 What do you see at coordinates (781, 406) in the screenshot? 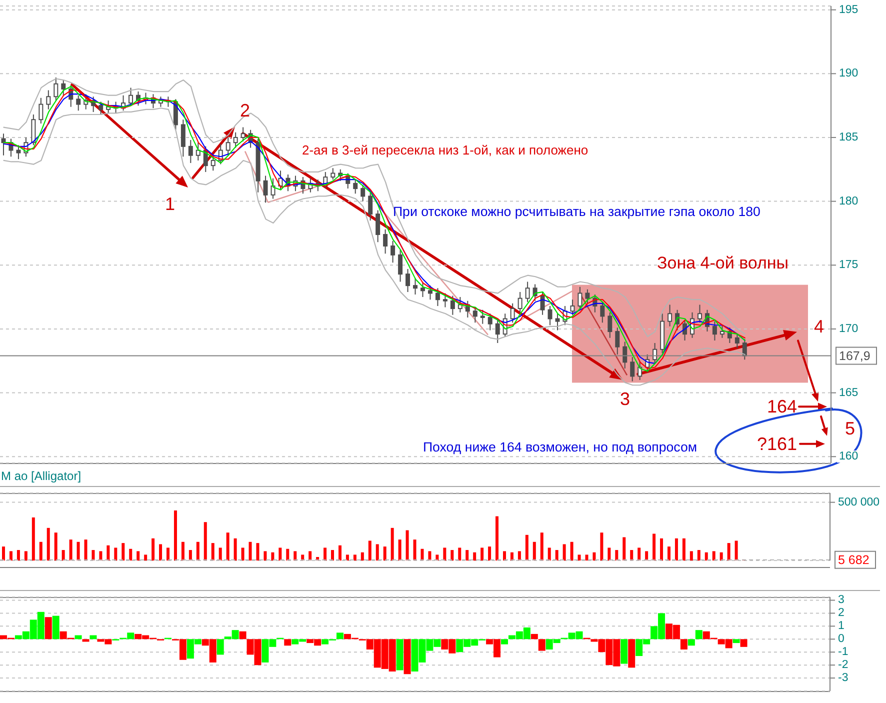
I see `annotation: 164` at bounding box center [781, 406].